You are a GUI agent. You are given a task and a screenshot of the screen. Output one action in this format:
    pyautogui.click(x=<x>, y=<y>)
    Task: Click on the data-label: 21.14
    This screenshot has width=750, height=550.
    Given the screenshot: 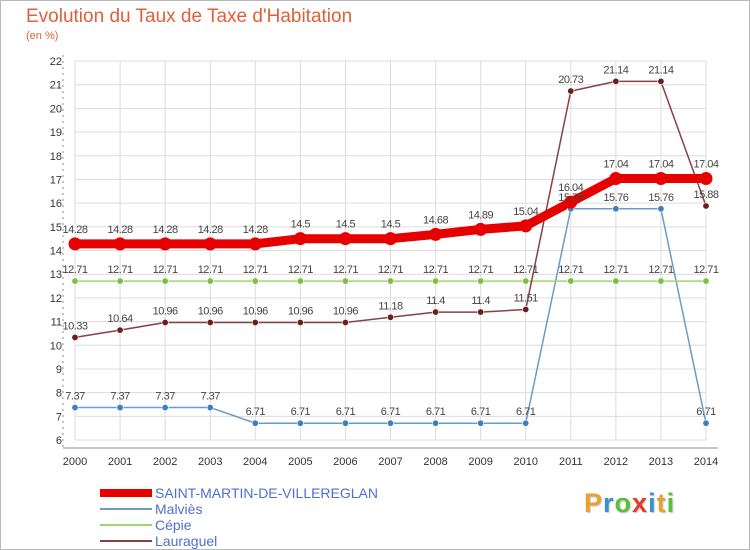 What is the action you would take?
    pyautogui.click(x=660, y=70)
    